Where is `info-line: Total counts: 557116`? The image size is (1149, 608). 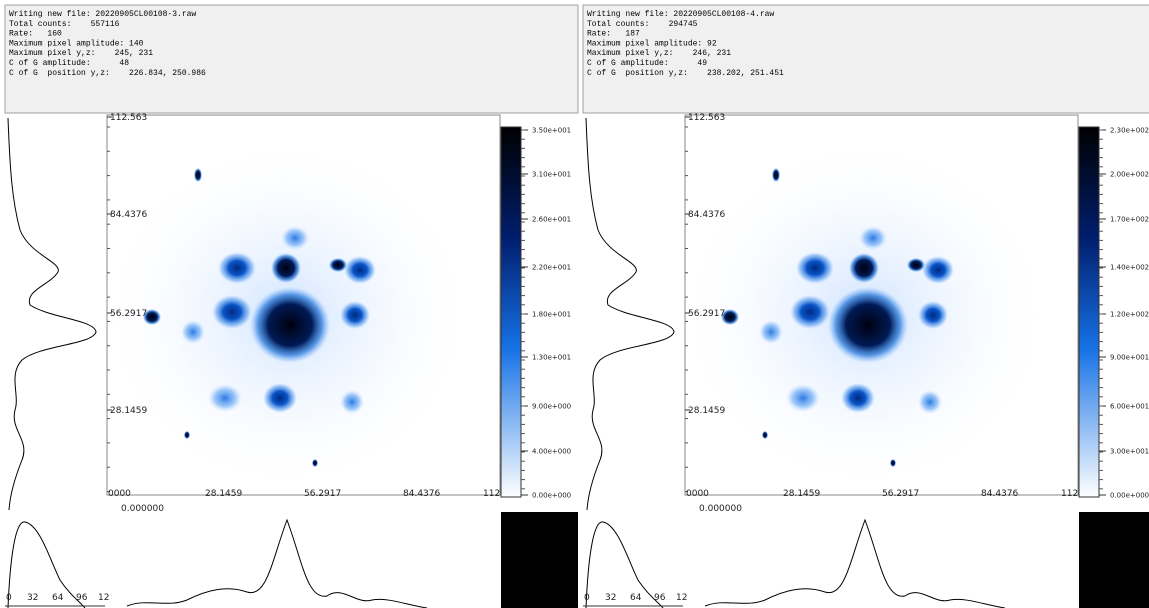 info-line: Total counts: 557116 is located at coordinates (64, 24).